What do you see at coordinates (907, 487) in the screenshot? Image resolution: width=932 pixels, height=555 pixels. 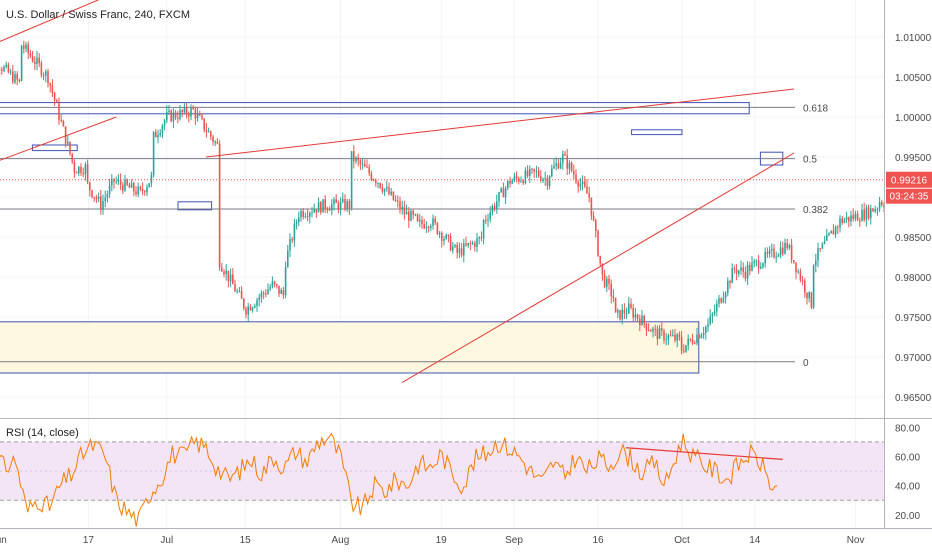 I see `rsi-tick-label: 40.00` at bounding box center [907, 487].